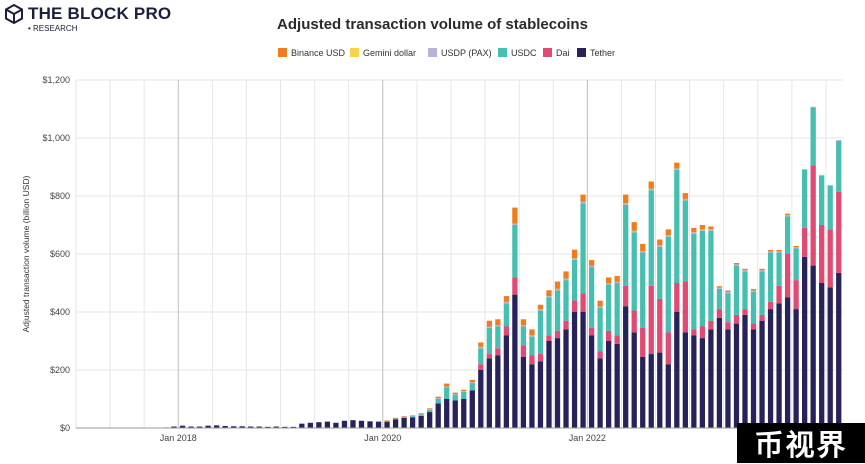 This screenshot has width=865, height=464. Describe the element at coordinates (53, 28) in the screenshot. I see `brand-subtitle: • RESEARCH` at that location.